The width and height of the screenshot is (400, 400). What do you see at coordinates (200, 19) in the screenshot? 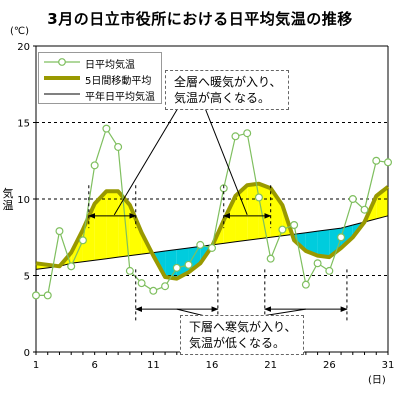
I see `chart-title: 3月の日立市役所における日平均気温の推移` at bounding box center [200, 19].